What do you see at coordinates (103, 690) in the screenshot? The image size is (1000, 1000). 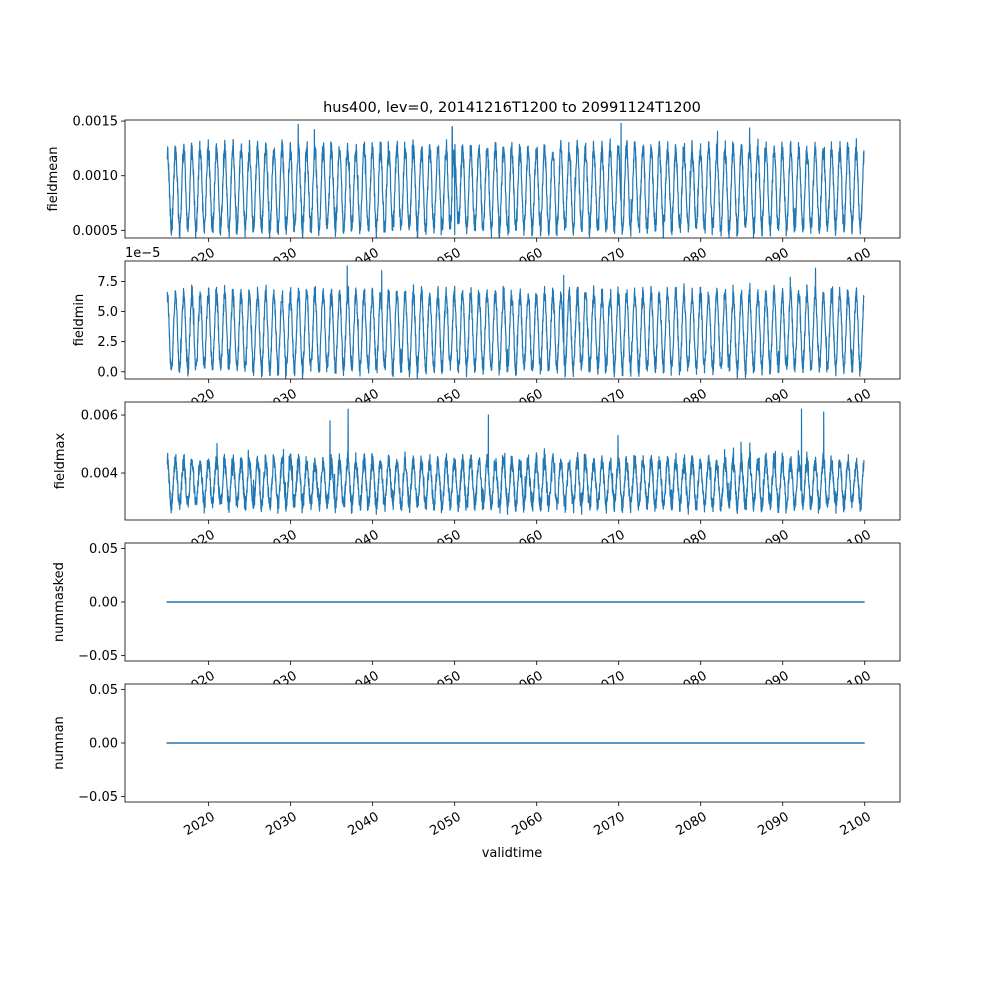 I see `y-tick-label-numnan: 0.05` at bounding box center [103, 690].